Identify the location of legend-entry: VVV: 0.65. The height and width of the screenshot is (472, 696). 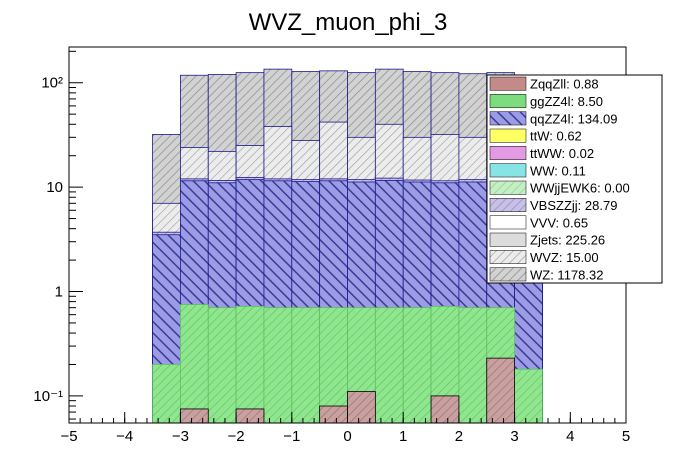
(538, 222).